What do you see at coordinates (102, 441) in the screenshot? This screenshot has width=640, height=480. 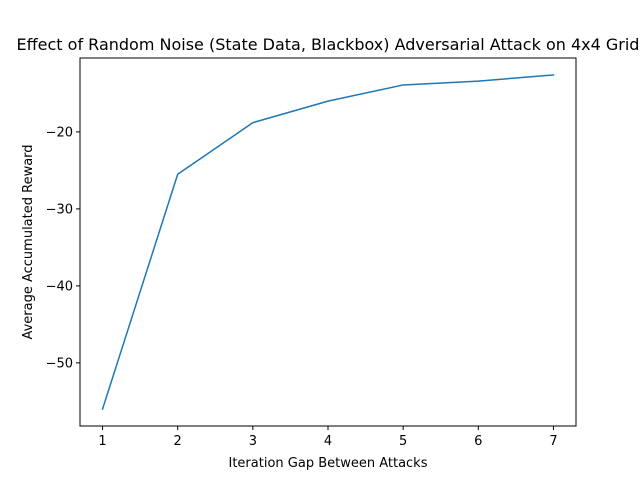 I see `x-tick-label: 1` at bounding box center [102, 441].